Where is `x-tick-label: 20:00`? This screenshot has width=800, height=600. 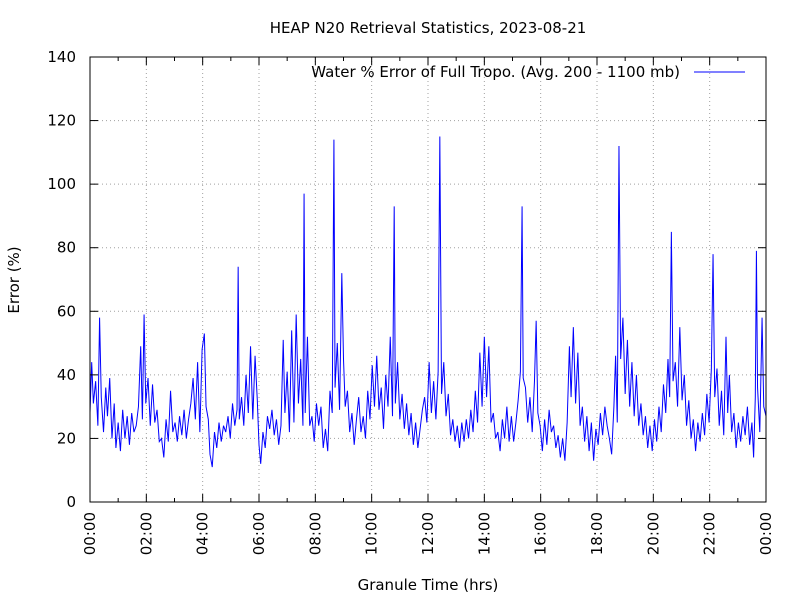
x-tick-label: 20:00 is located at coordinates (653, 533).